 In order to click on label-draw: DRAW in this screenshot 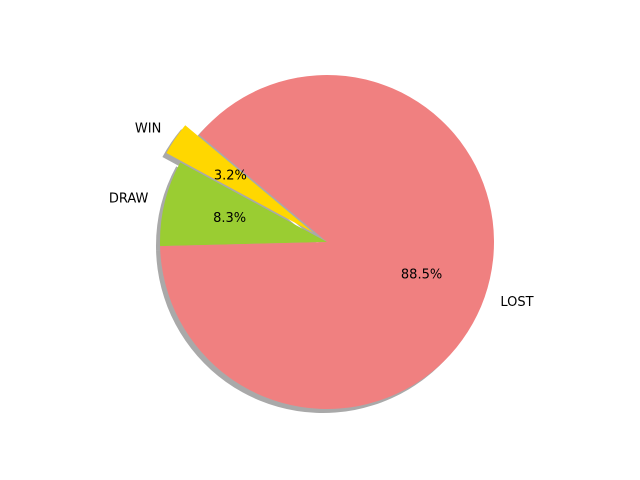, I will do `click(129, 198)`.